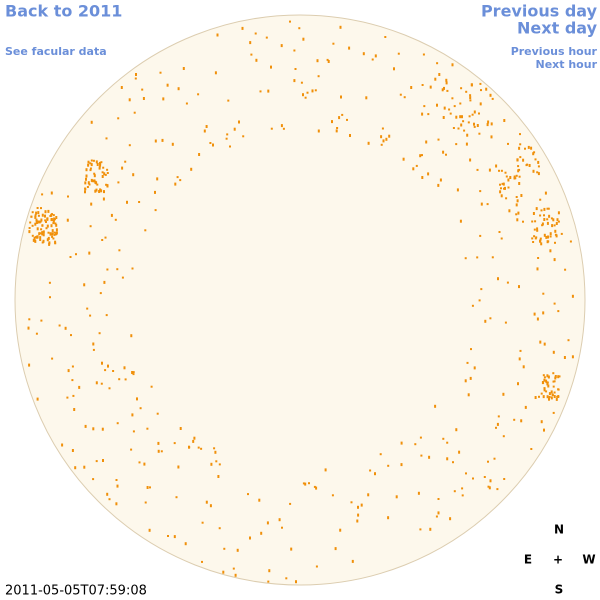 This screenshot has width=600, height=600. What do you see at coordinates (56, 51) in the screenshot?
I see `facular-link: See facular data` at bounding box center [56, 51].